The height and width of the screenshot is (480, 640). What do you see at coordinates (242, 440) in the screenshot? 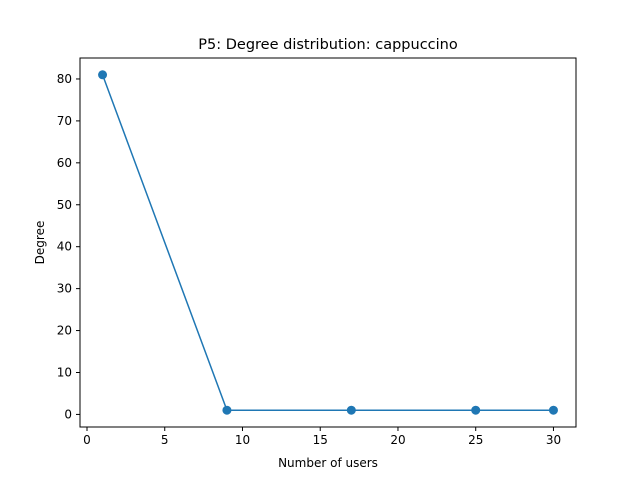
I see `x-tick-label: 10` at bounding box center [242, 440].